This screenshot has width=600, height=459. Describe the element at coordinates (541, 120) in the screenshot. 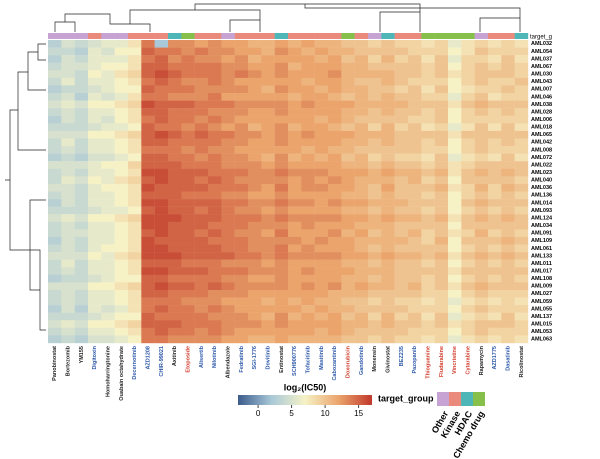

I see `row-label: AML006` at that location.